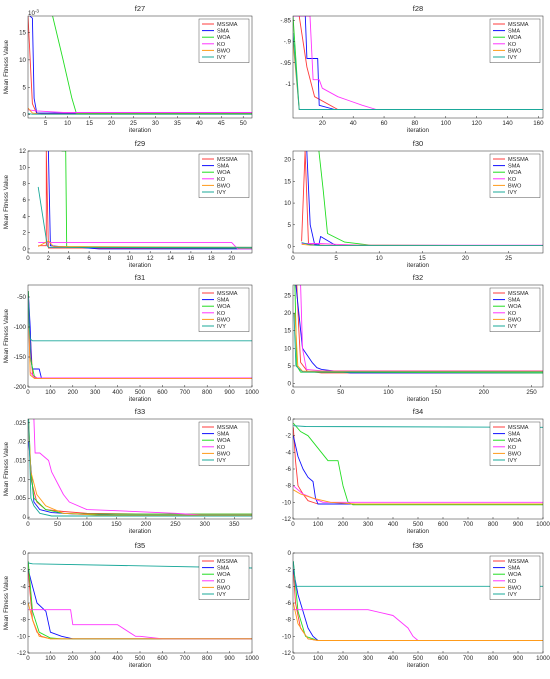 The height and width of the screenshot is (679, 550). Describe the element at coordinates (418, 411) in the screenshot. I see `chart-title: f34` at that location.